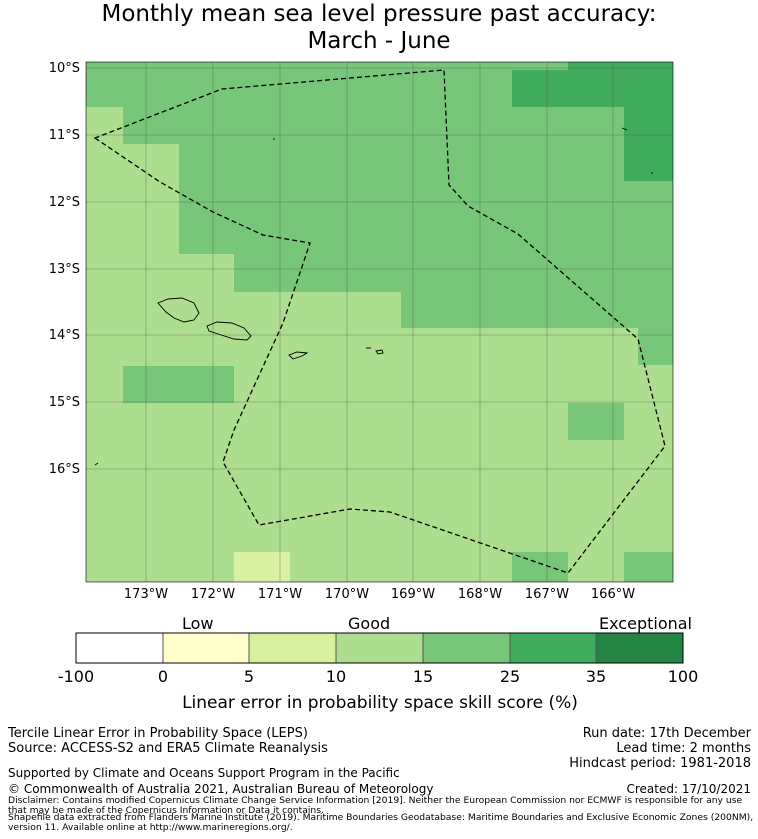  I want to click on colorbar-category-exceptional: Exceptional, so click(645, 623).